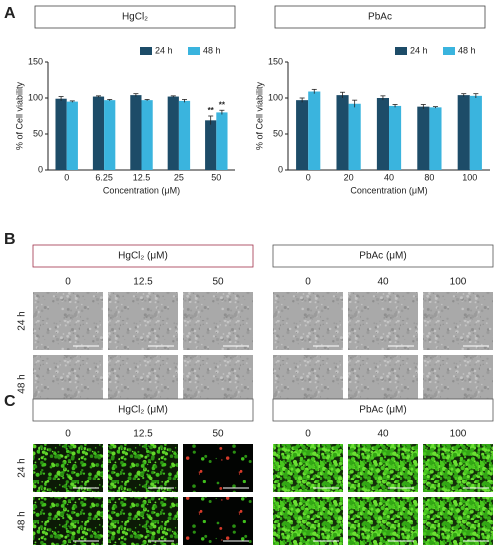  What do you see at coordinates (419, 50) in the screenshot?
I see `legend-label: 24 h` at bounding box center [419, 50].